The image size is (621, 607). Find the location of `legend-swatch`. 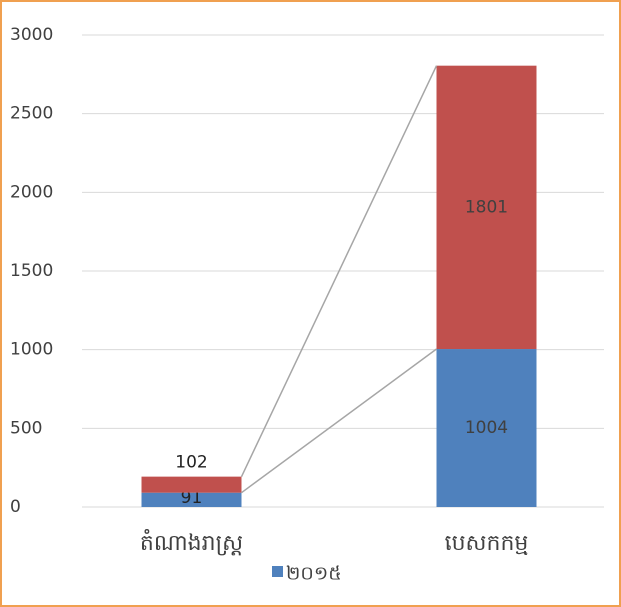

legend-swatch is located at coordinates (277, 571).